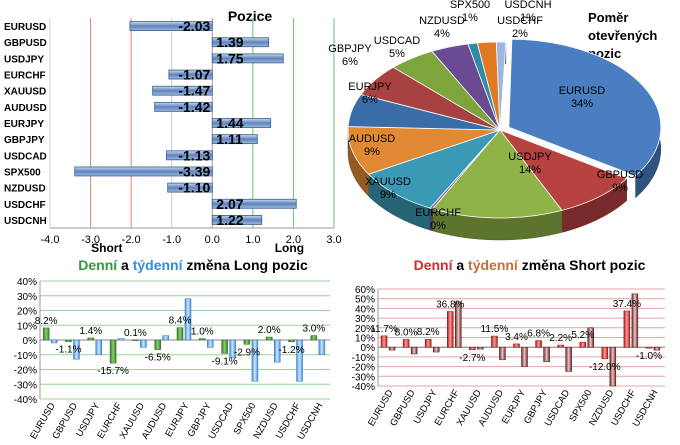 The width and height of the screenshot is (680, 445). I want to click on bar-gbpjpy, so click(234, 139).